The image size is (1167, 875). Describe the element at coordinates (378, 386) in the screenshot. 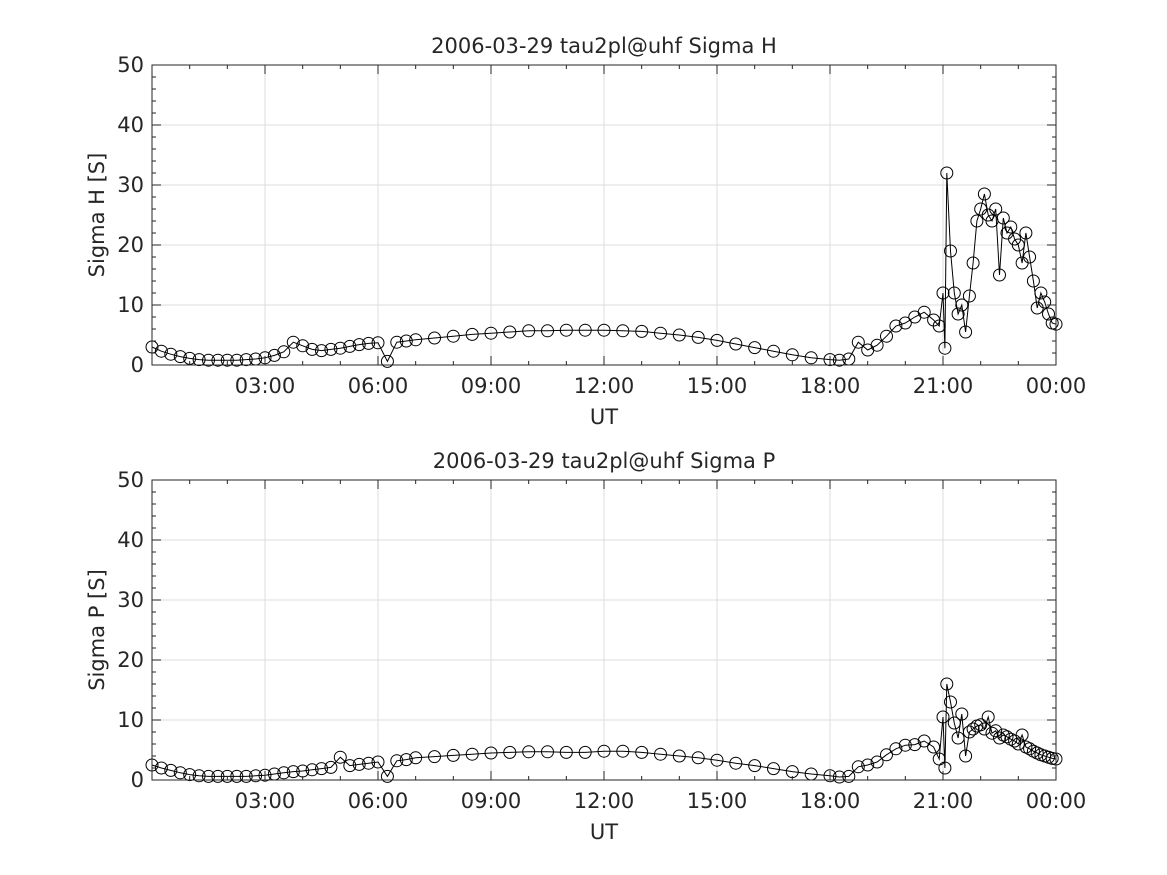

I see `sigma-h-x-tick-label: 06:00` at that location.